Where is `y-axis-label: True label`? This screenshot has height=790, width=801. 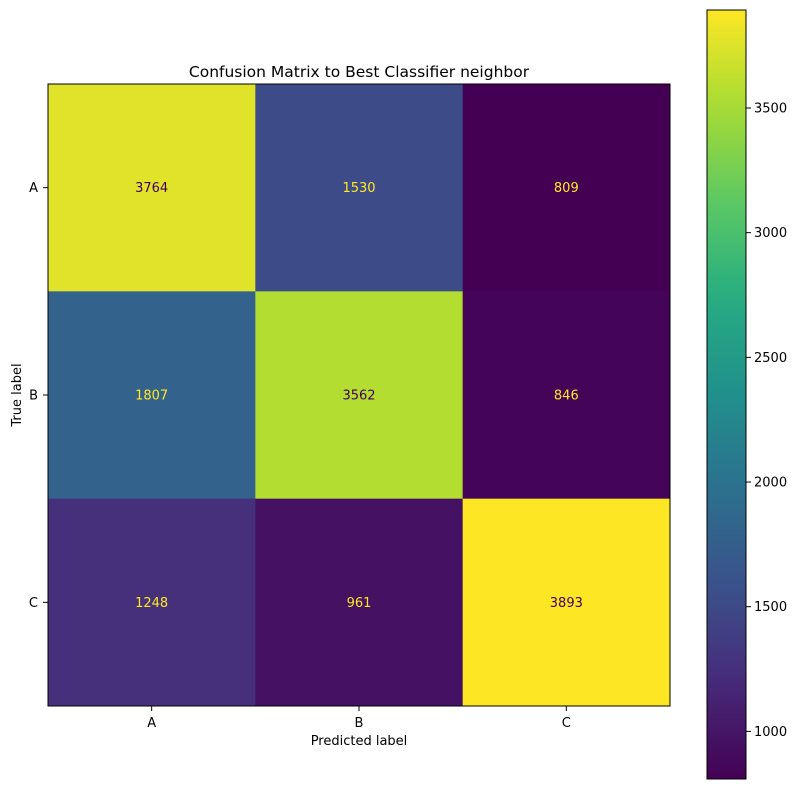 y-axis-label: True label is located at coordinates (17, 395).